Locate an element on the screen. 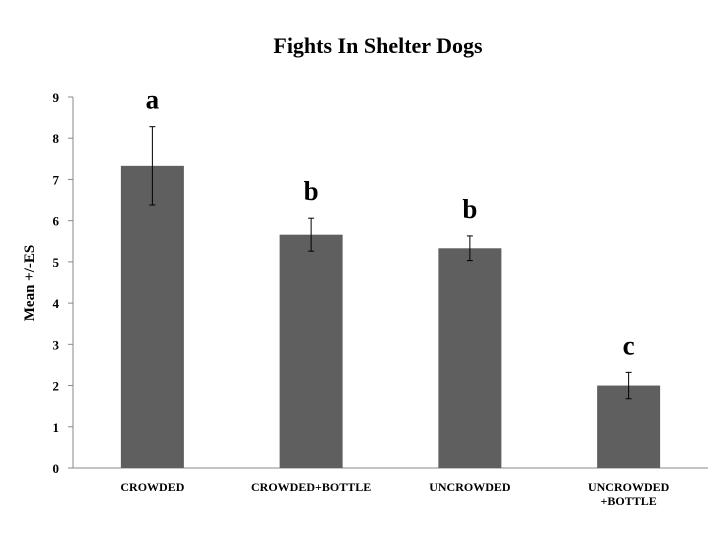 This screenshot has width=720, height=540. y-tick-label: 2 is located at coordinates (56, 386).